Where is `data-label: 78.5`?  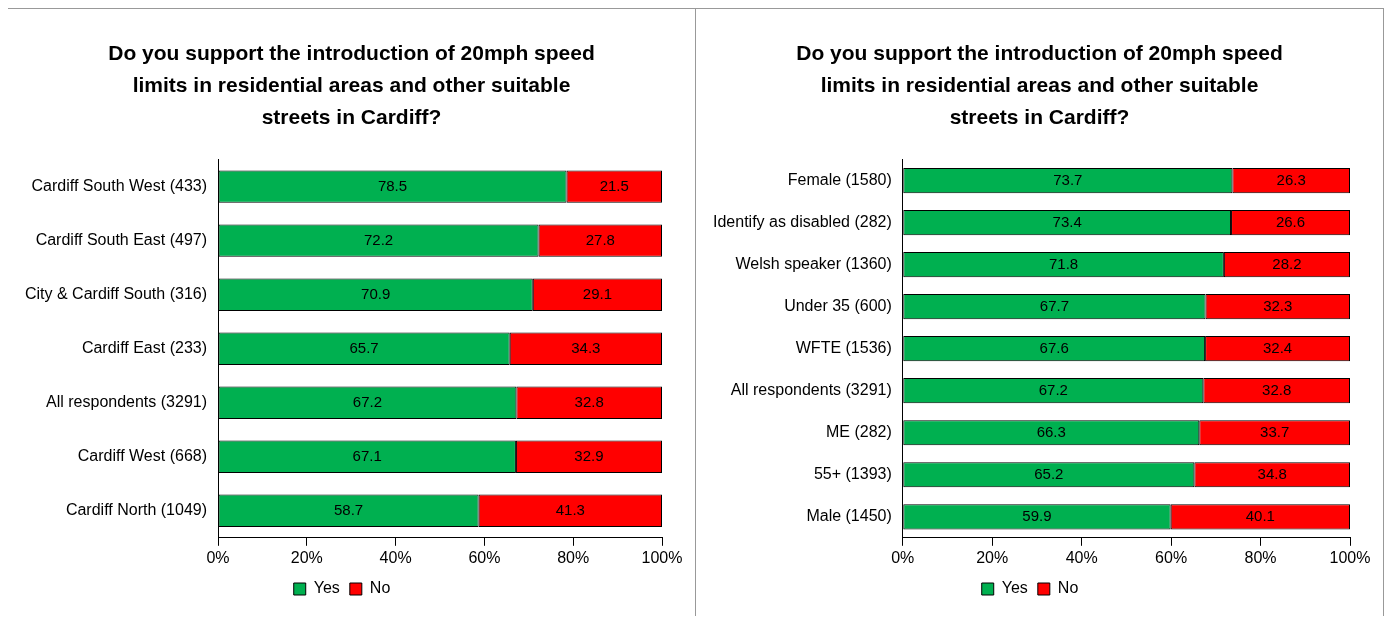
data-label: 78.5 is located at coordinates (392, 185).